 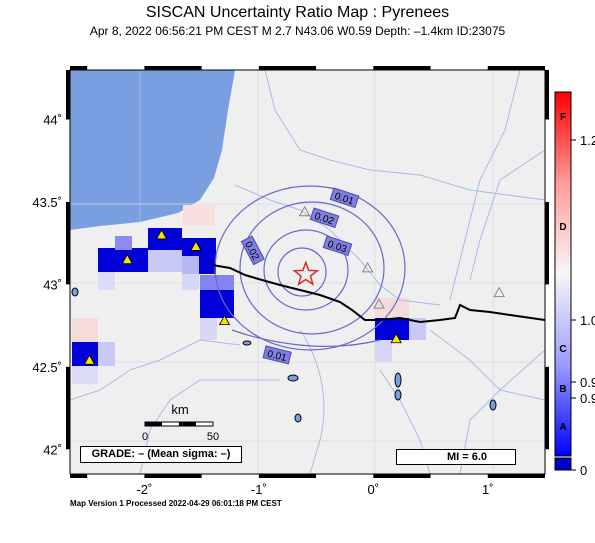 What do you see at coordinates (144, 489) in the screenshot?
I see `lon-tick-label: -2˚` at bounding box center [144, 489].